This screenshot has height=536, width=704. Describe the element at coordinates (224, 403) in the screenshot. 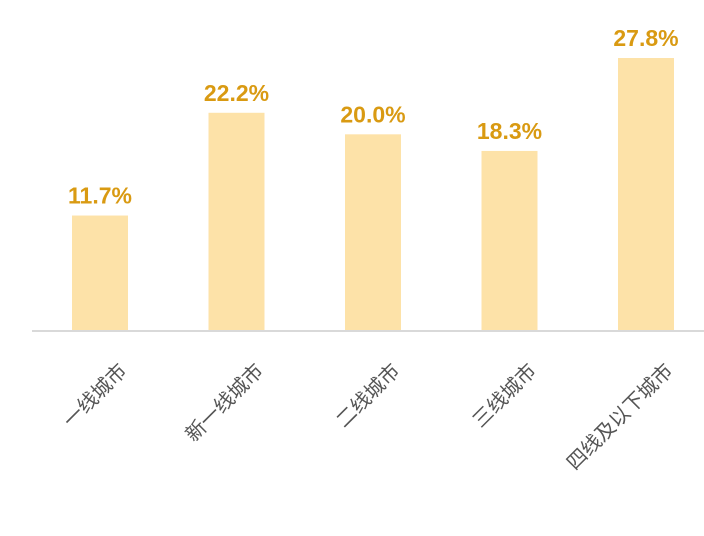

I see `category-label: 新一线城市` at that location.